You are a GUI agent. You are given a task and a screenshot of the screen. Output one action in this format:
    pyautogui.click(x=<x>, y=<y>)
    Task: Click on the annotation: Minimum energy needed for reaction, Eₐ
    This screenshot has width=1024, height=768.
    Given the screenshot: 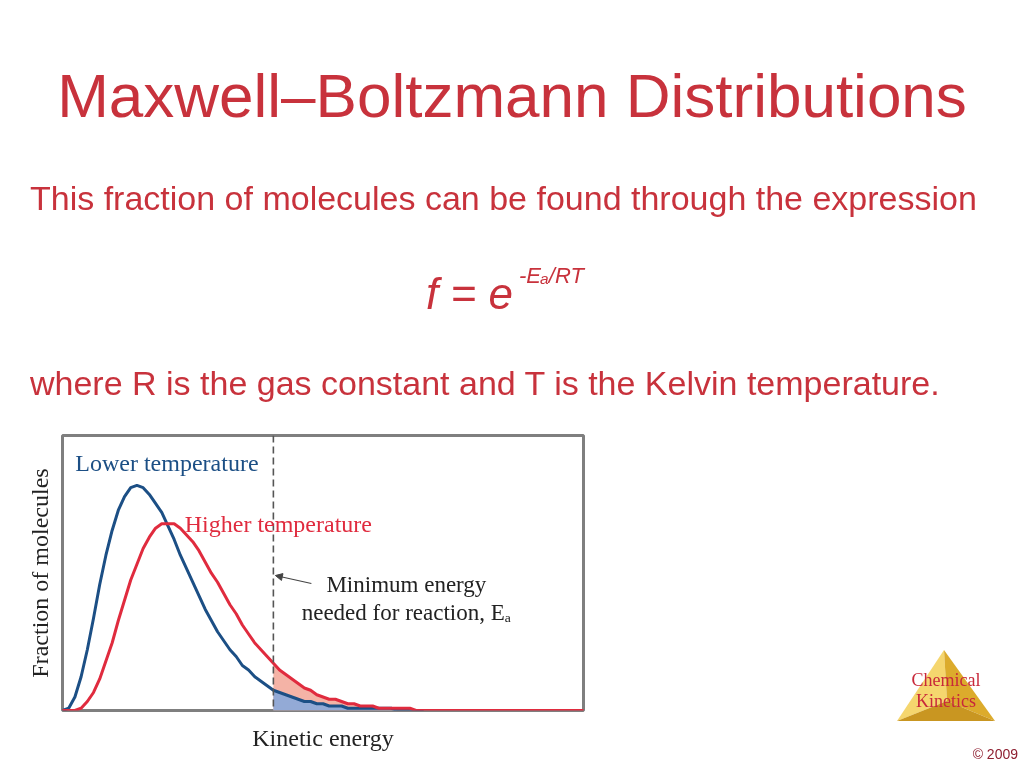 What is the action you would take?
    pyautogui.click(x=406, y=598)
    